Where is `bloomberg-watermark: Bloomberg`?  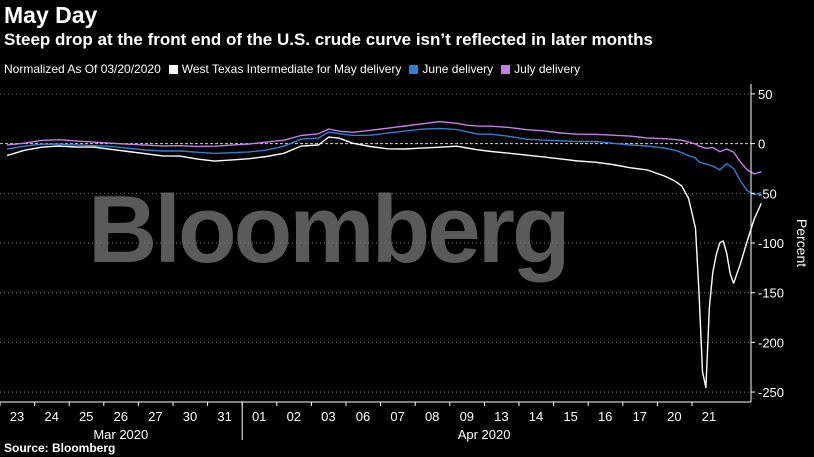 bloomberg-watermark: Bloomberg is located at coordinates (328, 229).